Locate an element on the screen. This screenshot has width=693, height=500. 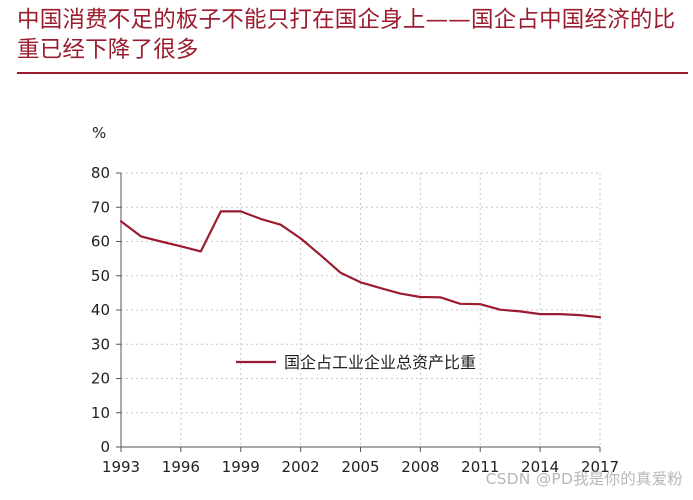
x-tick-label: 1993 is located at coordinates (121, 467).